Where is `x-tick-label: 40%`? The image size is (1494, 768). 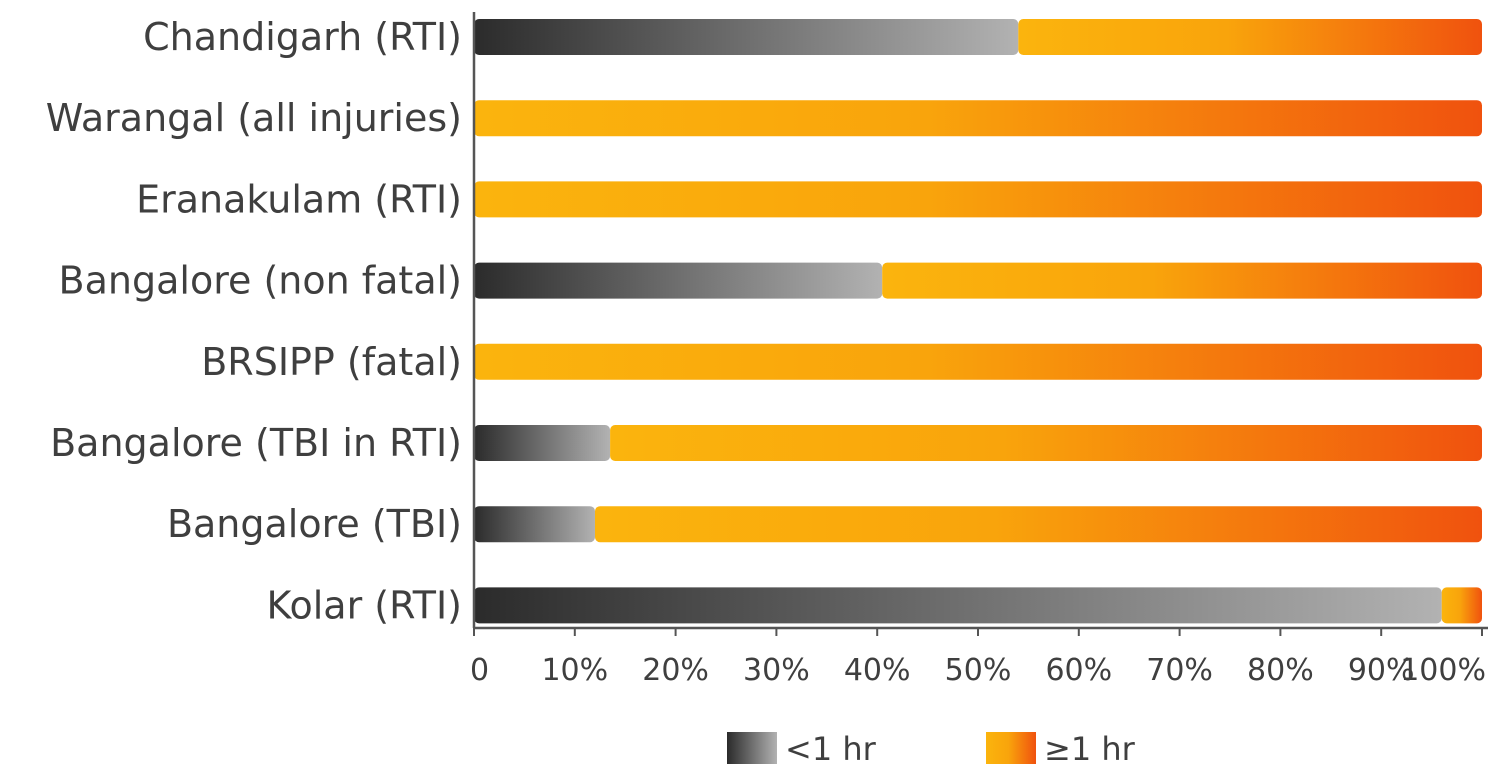
x-tick-label: 40% is located at coordinates (877, 670).